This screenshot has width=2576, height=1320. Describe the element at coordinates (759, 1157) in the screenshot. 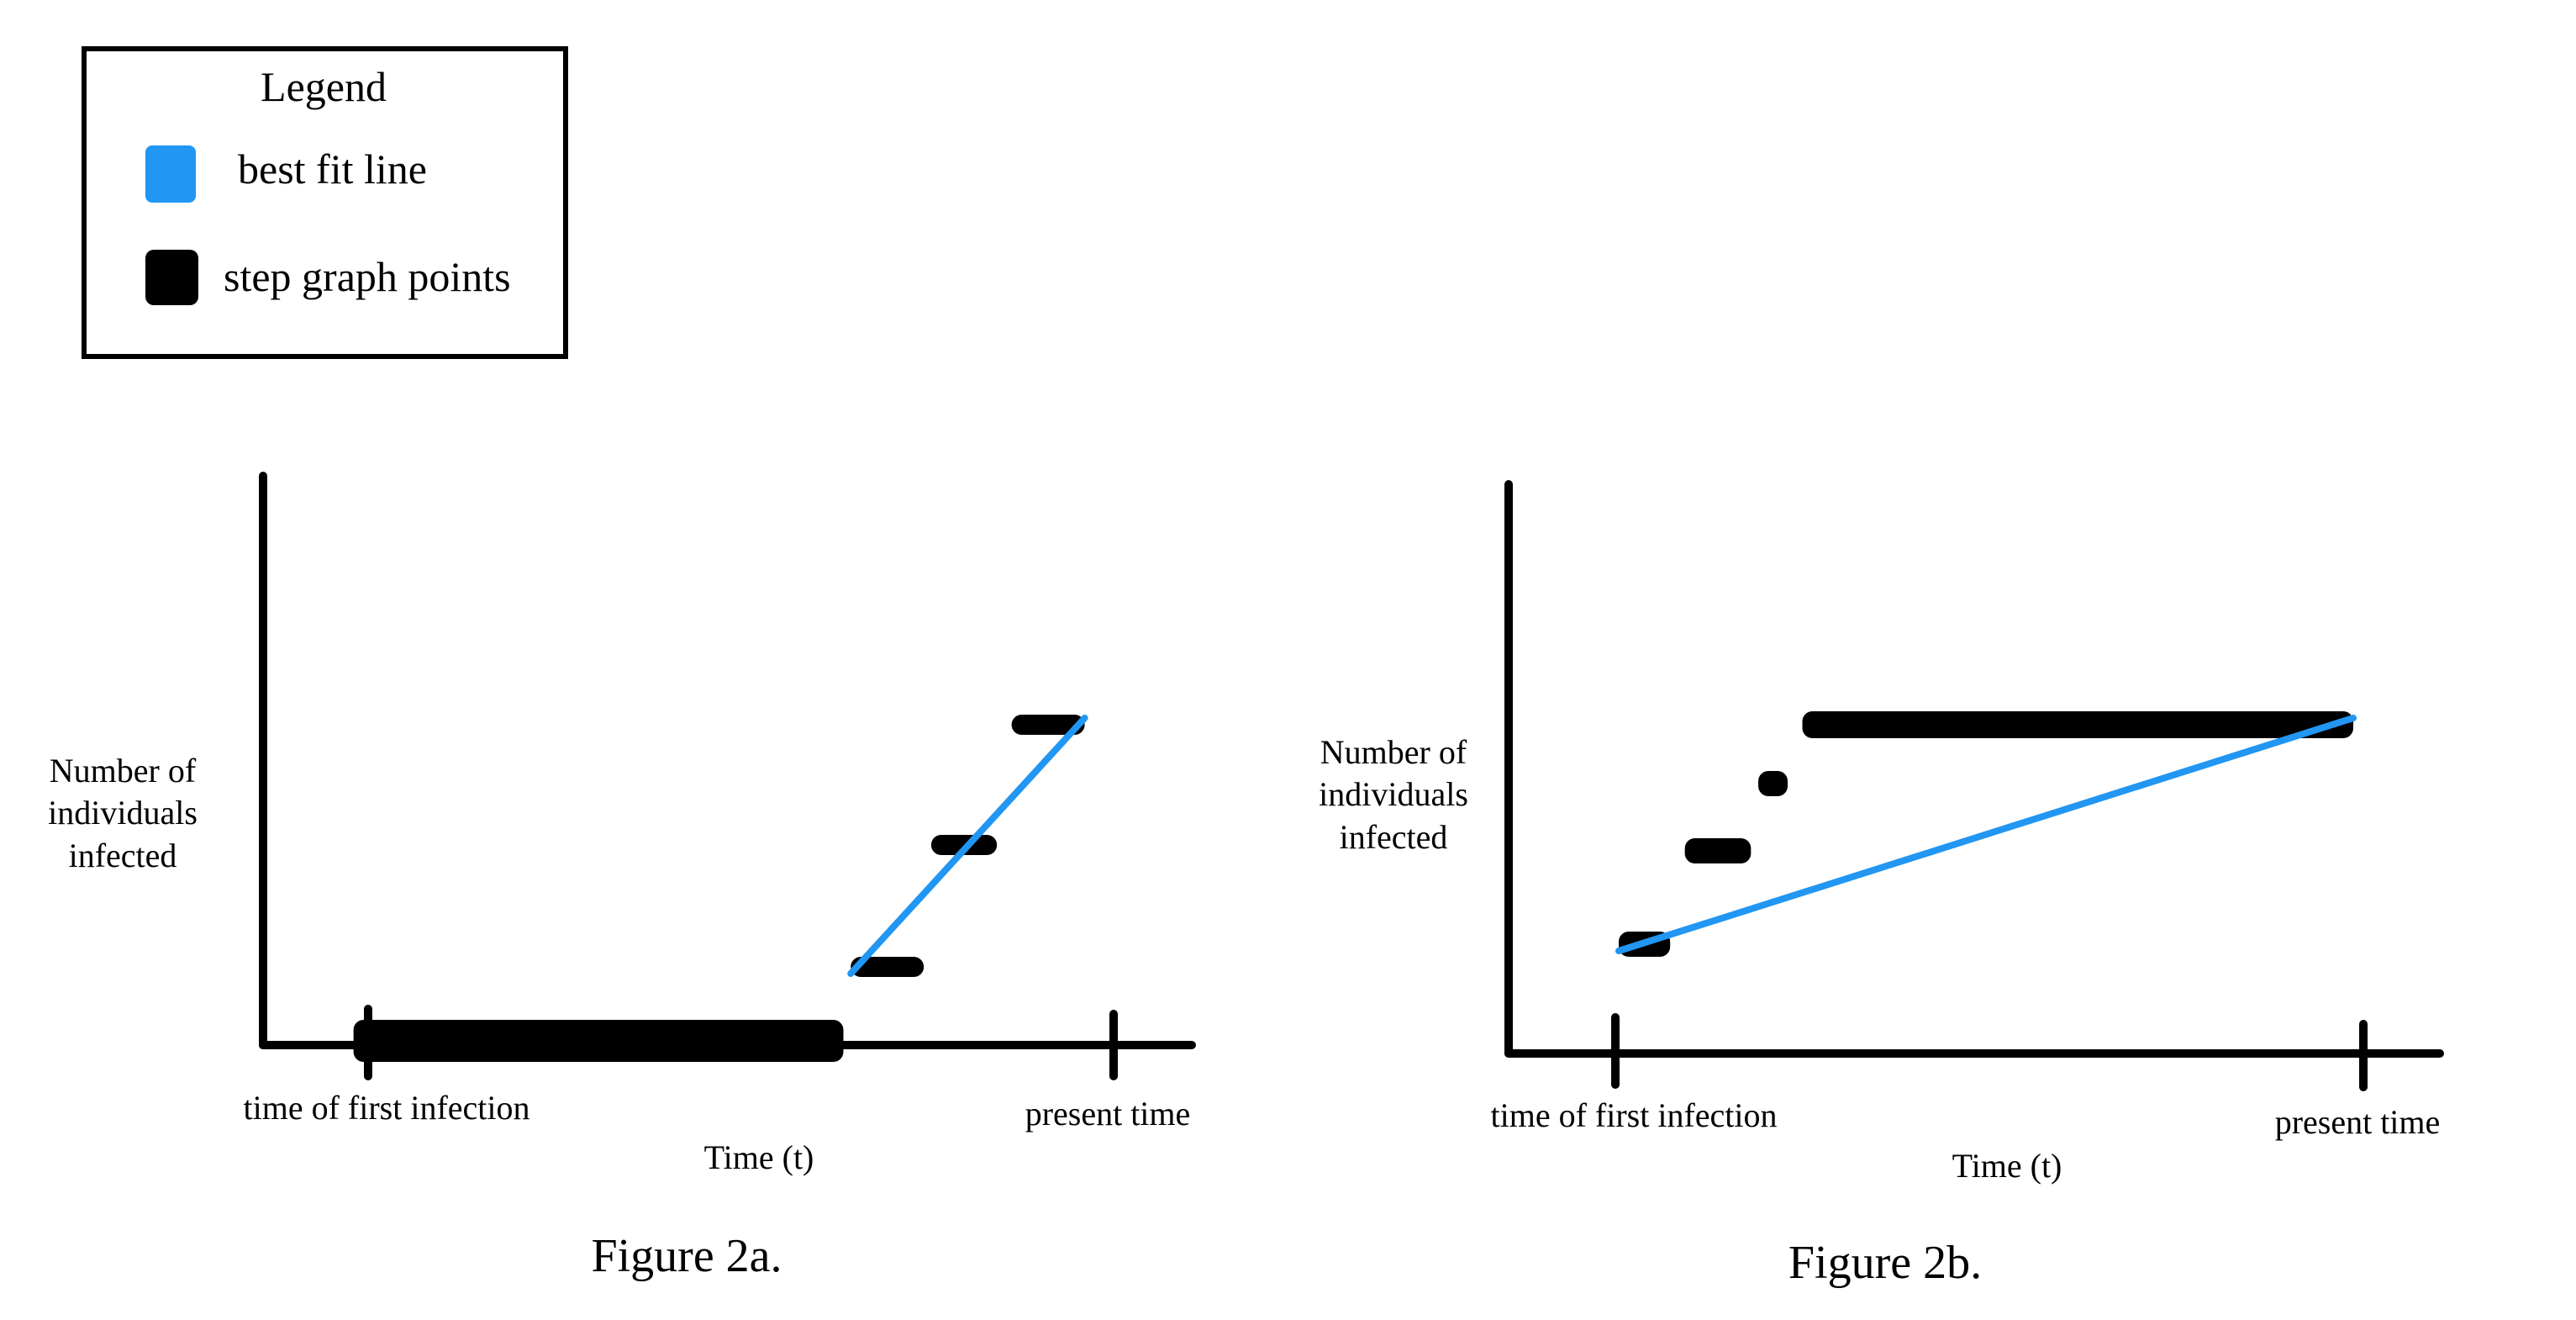

I see `figure-2a-xlabel: Time (t)` at that location.